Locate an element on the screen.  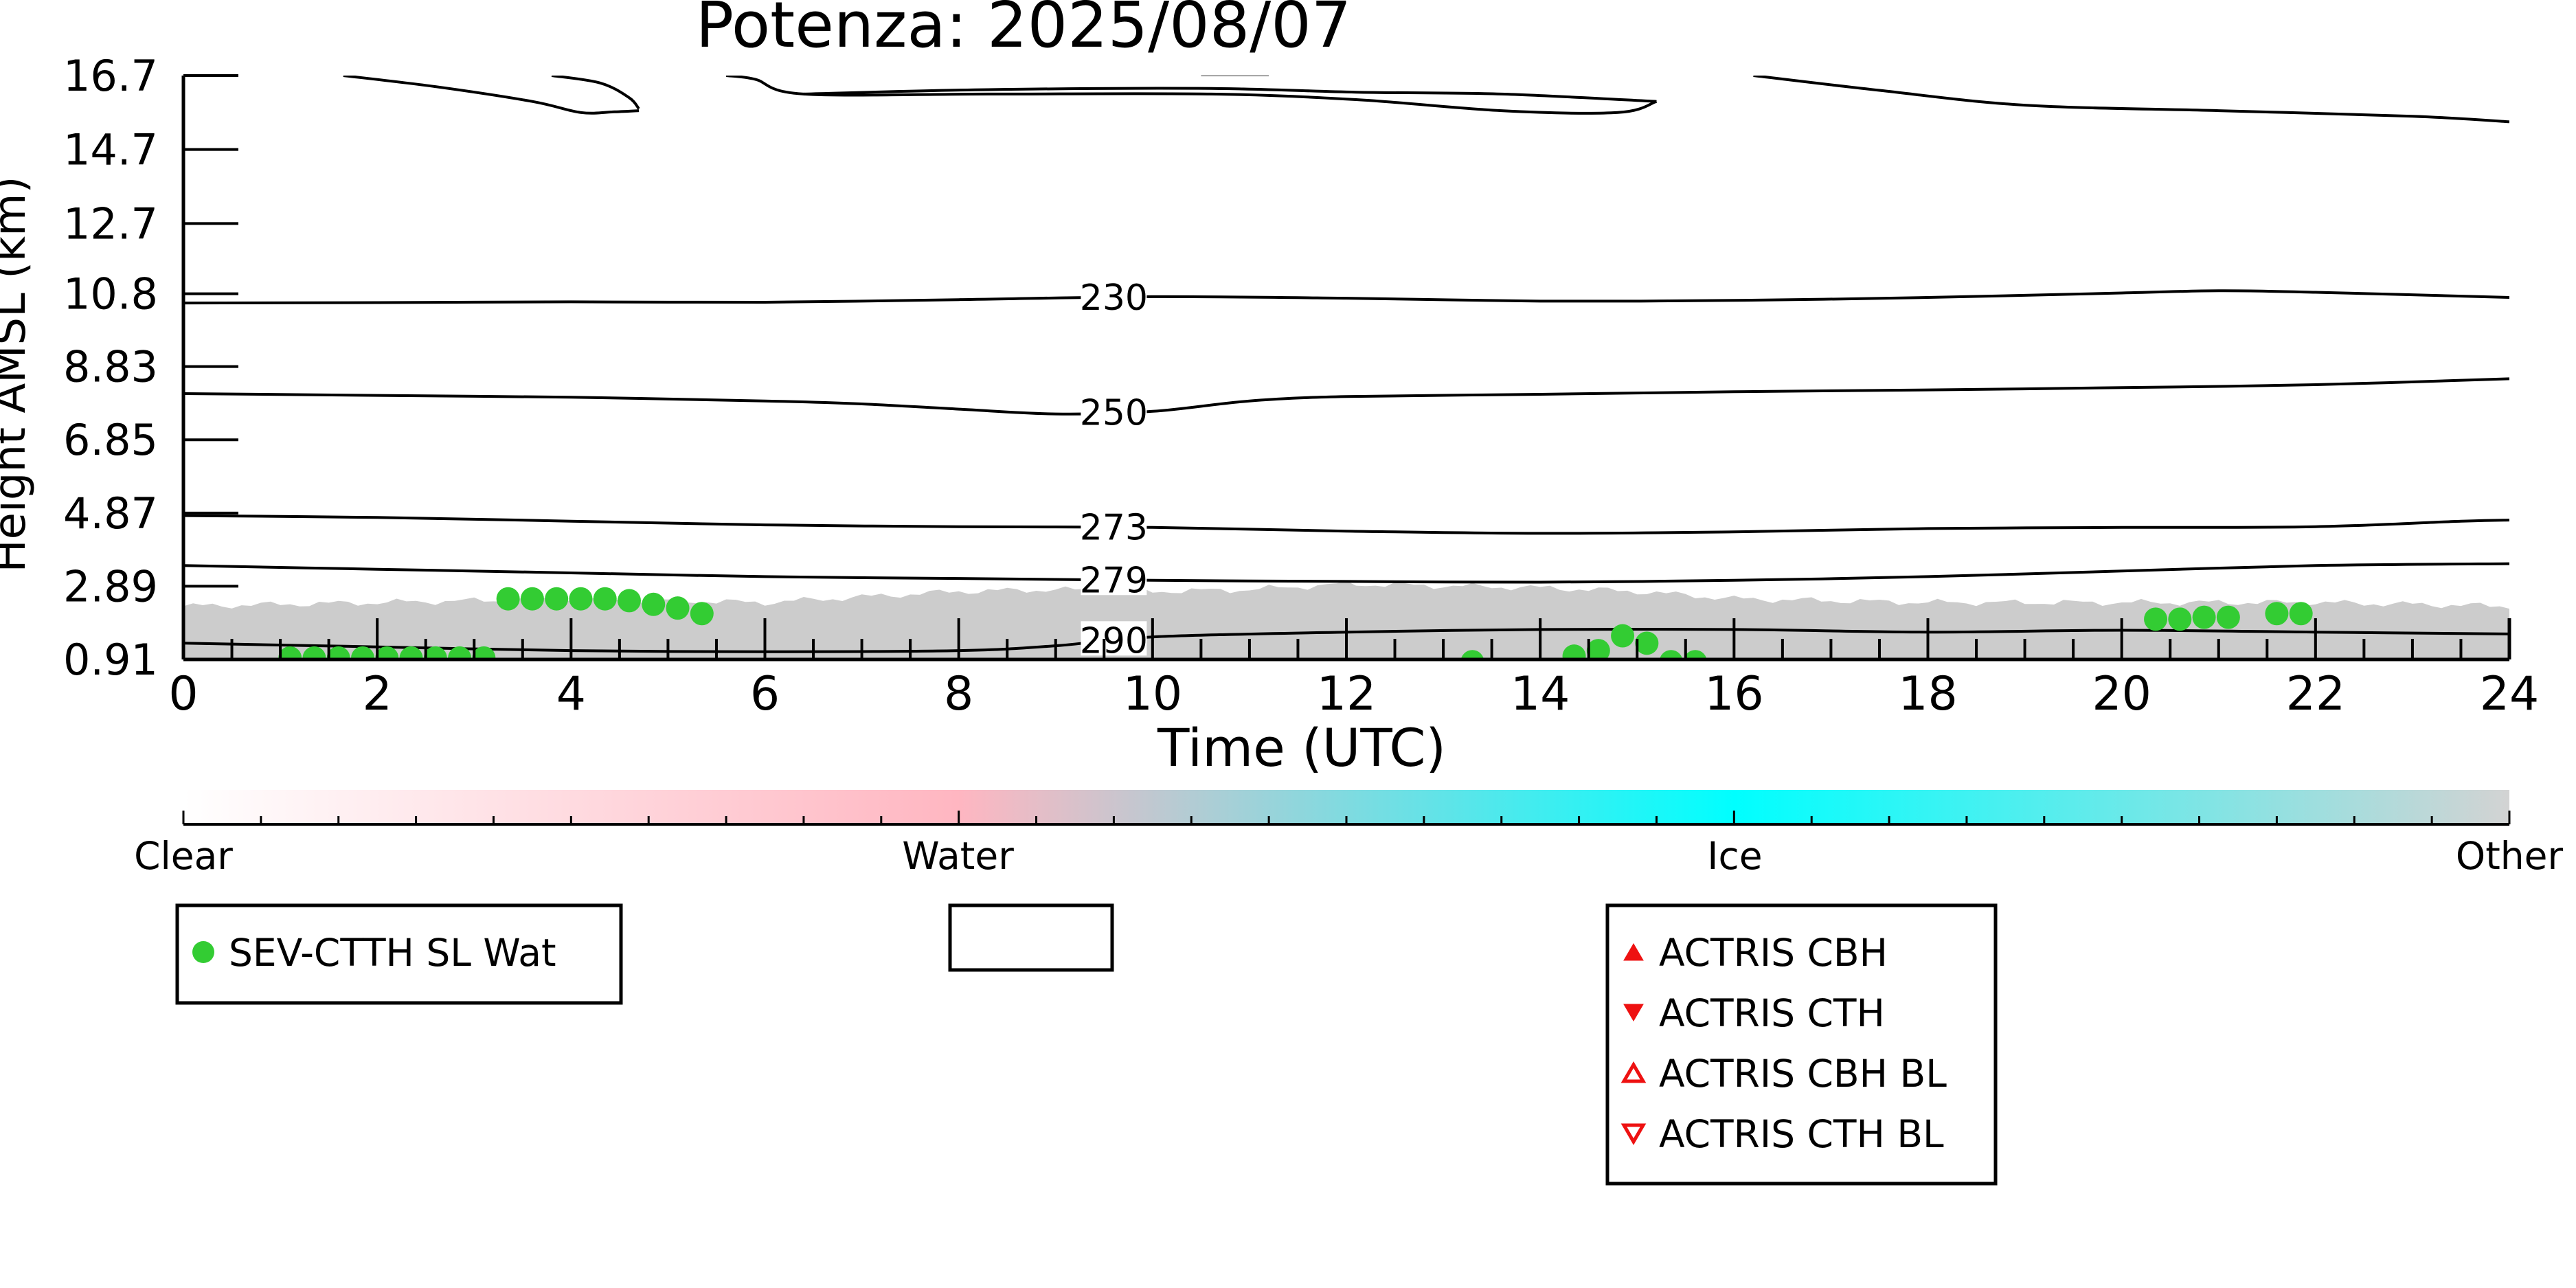
x-tick-label: 16 is located at coordinates (1734, 694).